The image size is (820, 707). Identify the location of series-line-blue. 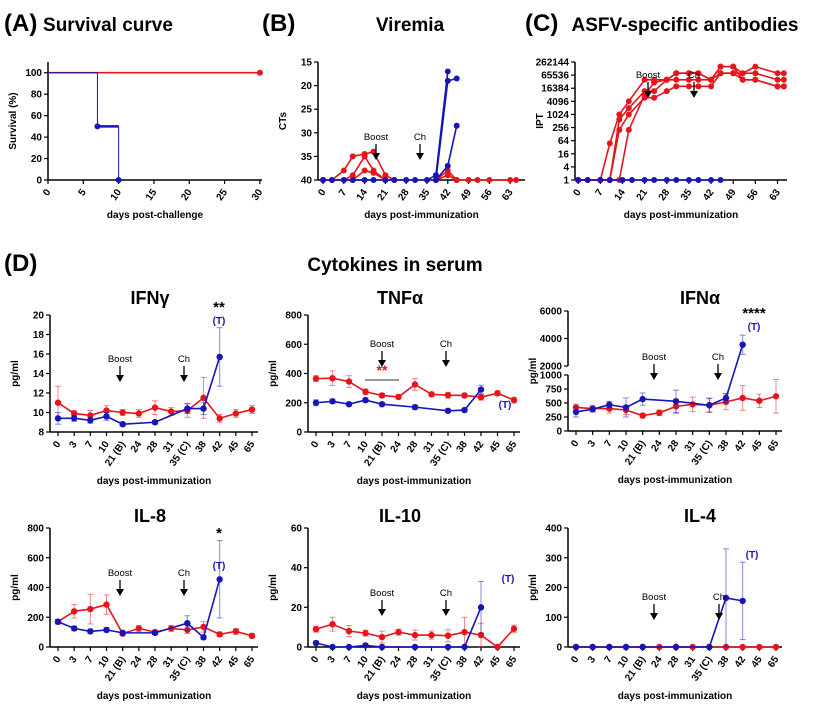
(398, 400).